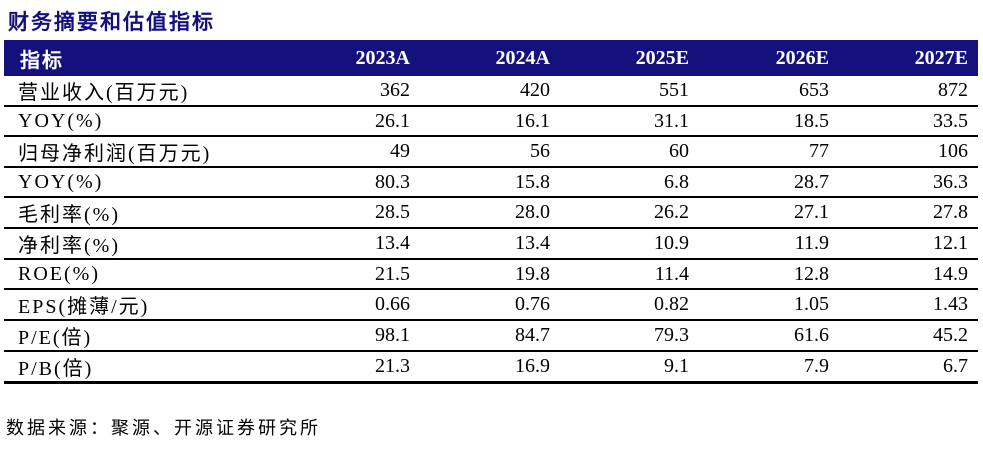 The image size is (983, 450). I want to click on row-value: 18.5, so click(769, 121).